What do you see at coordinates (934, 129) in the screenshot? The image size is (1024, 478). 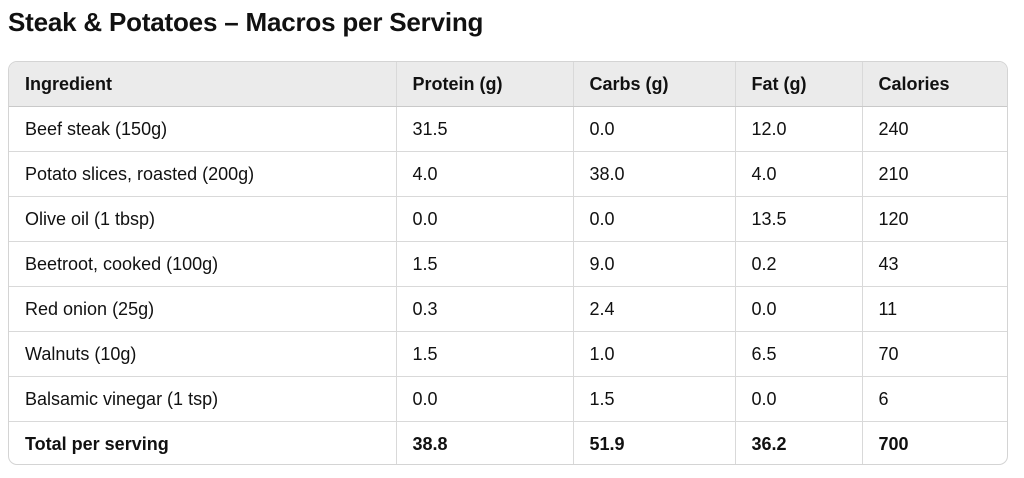 I see `cell-calories: 240` at bounding box center [934, 129].